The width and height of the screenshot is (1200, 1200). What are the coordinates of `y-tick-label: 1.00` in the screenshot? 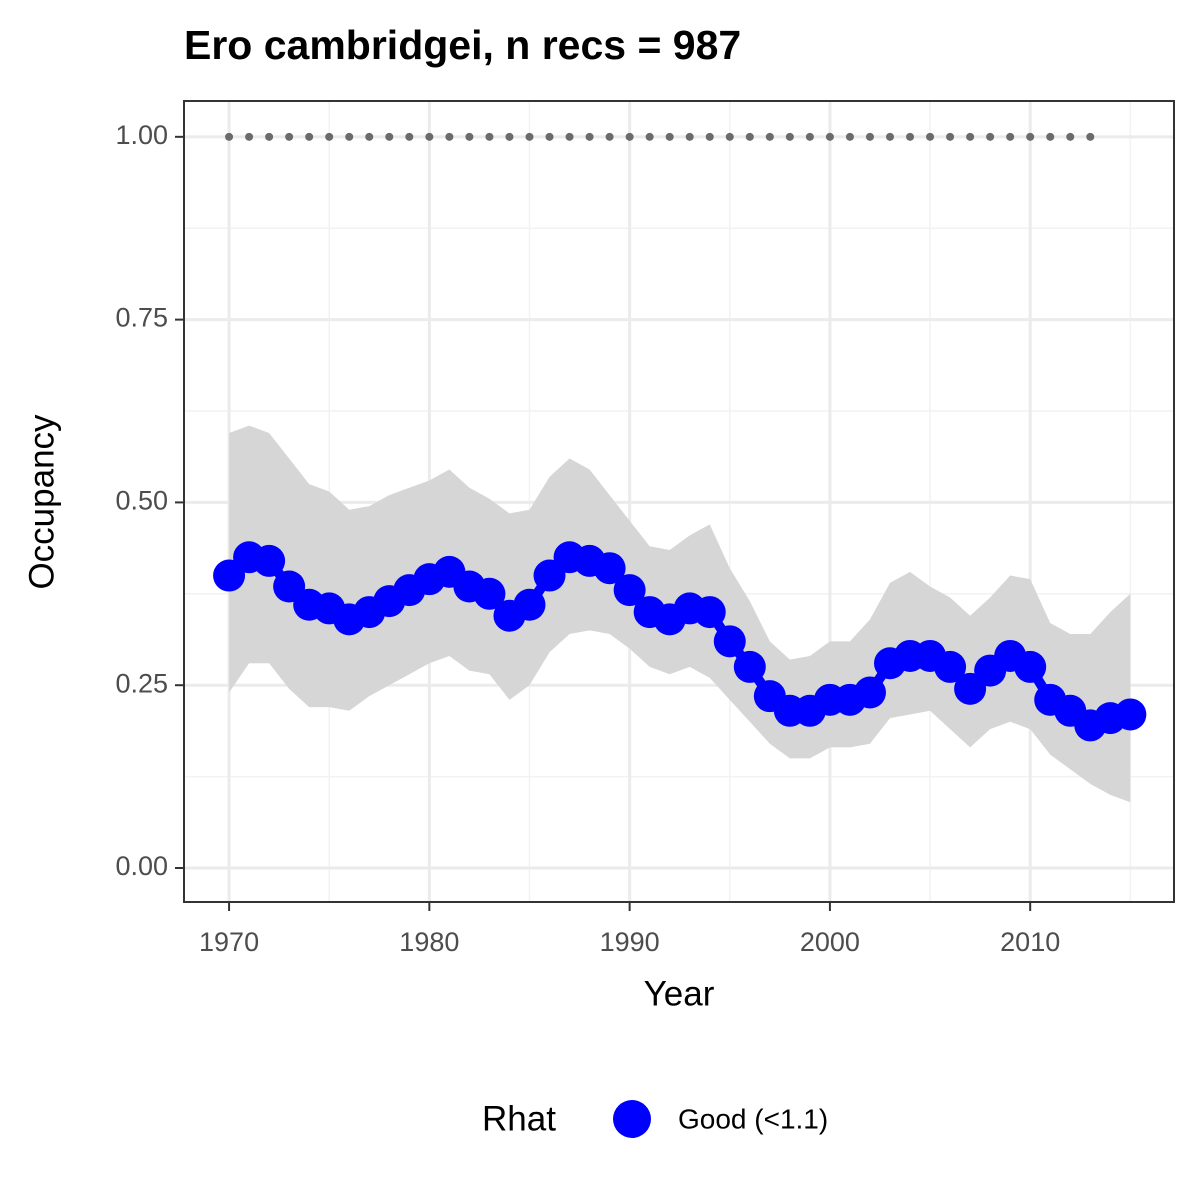 It's located at (141, 135).